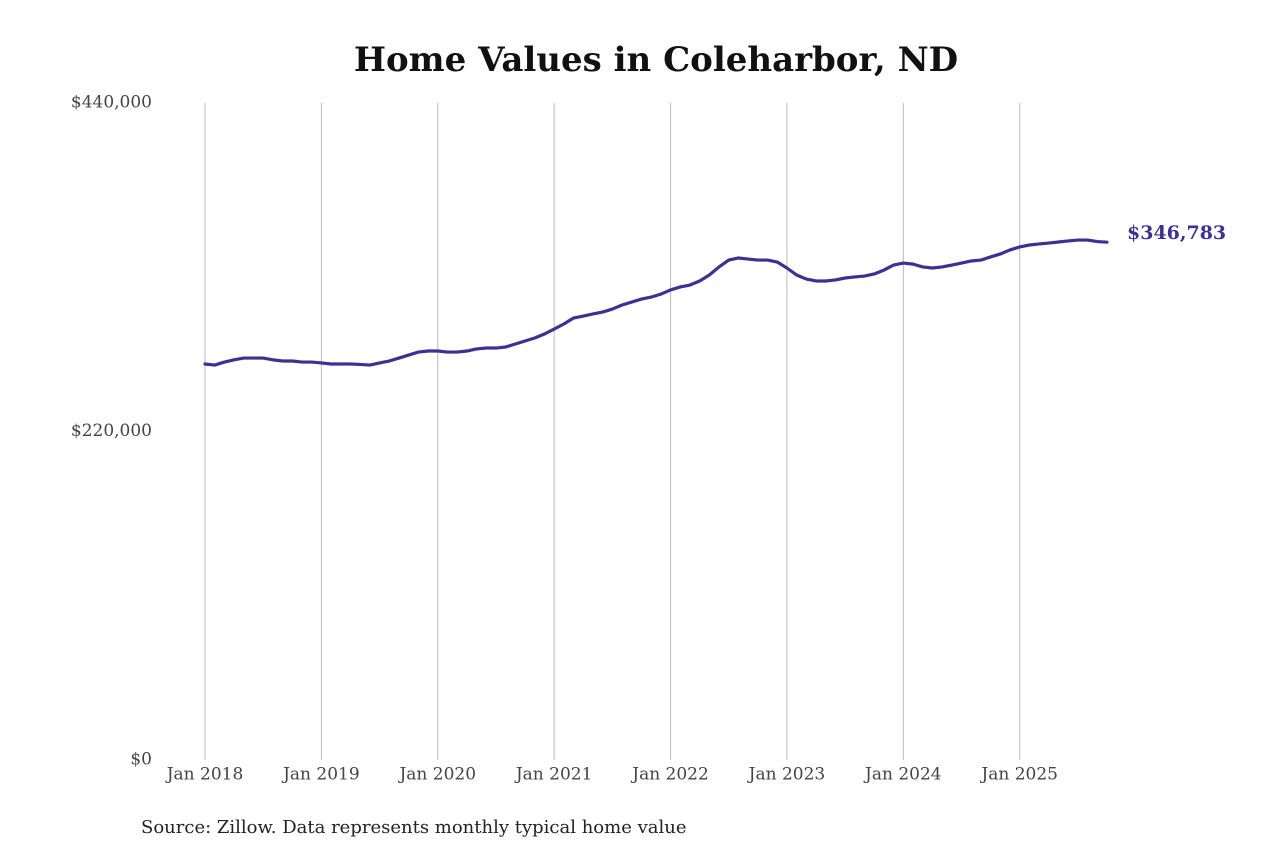 The image size is (1280, 853). I want to click on x-tick-label: Jan 2020, so click(436, 775).